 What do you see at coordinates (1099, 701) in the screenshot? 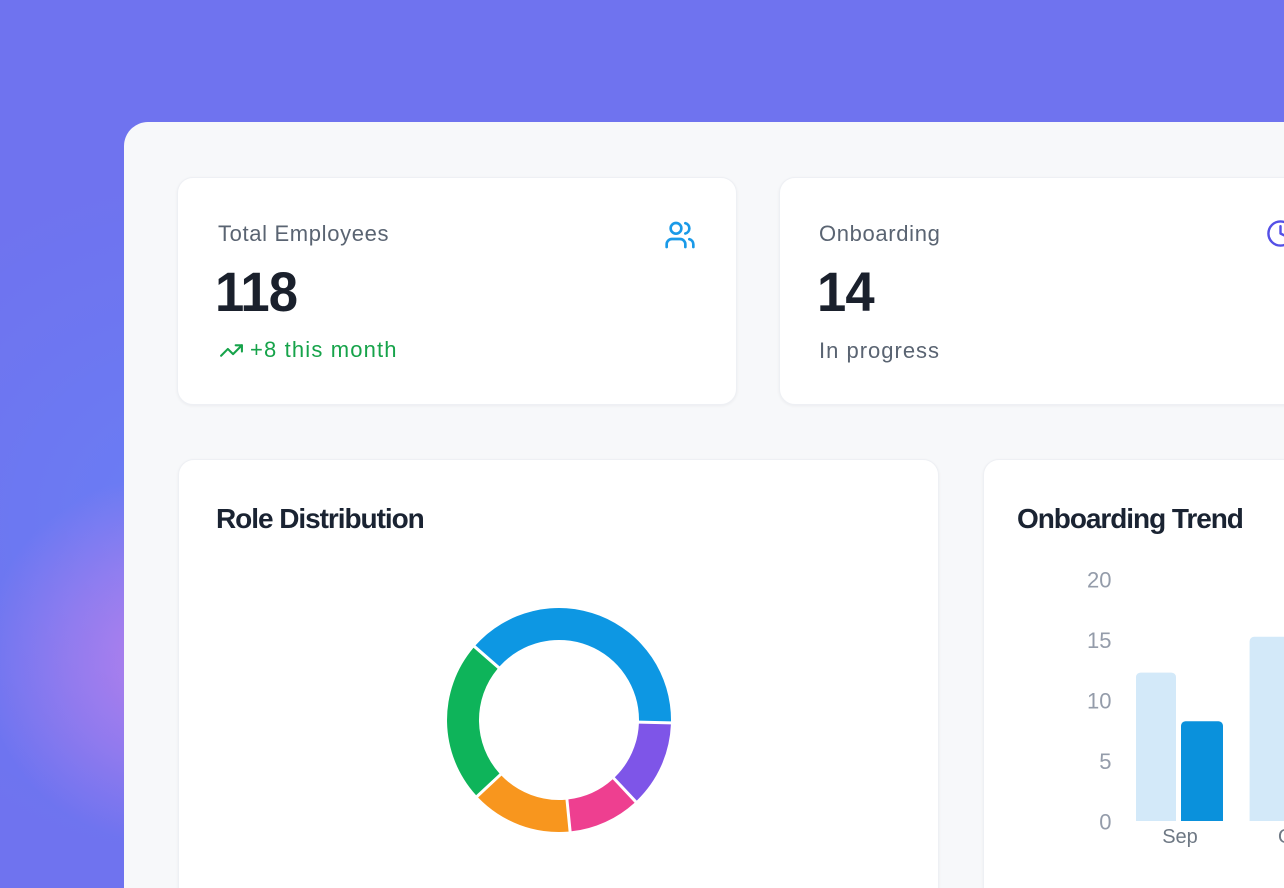
I see `svg-text: 10` at bounding box center [1099, 701].